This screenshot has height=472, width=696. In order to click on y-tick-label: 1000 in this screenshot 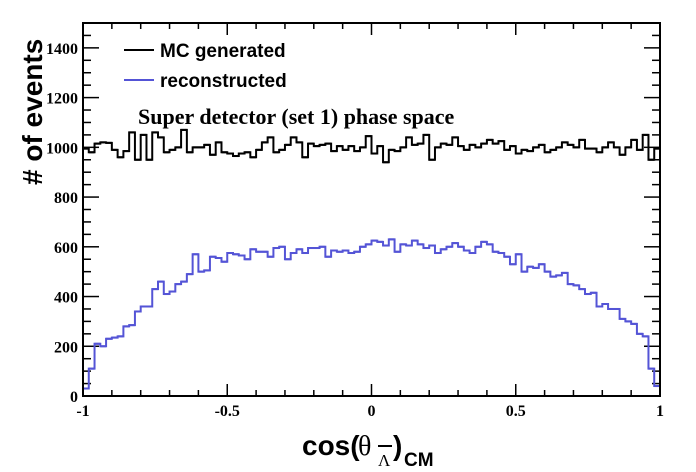, I will do `click(62, 148)`.